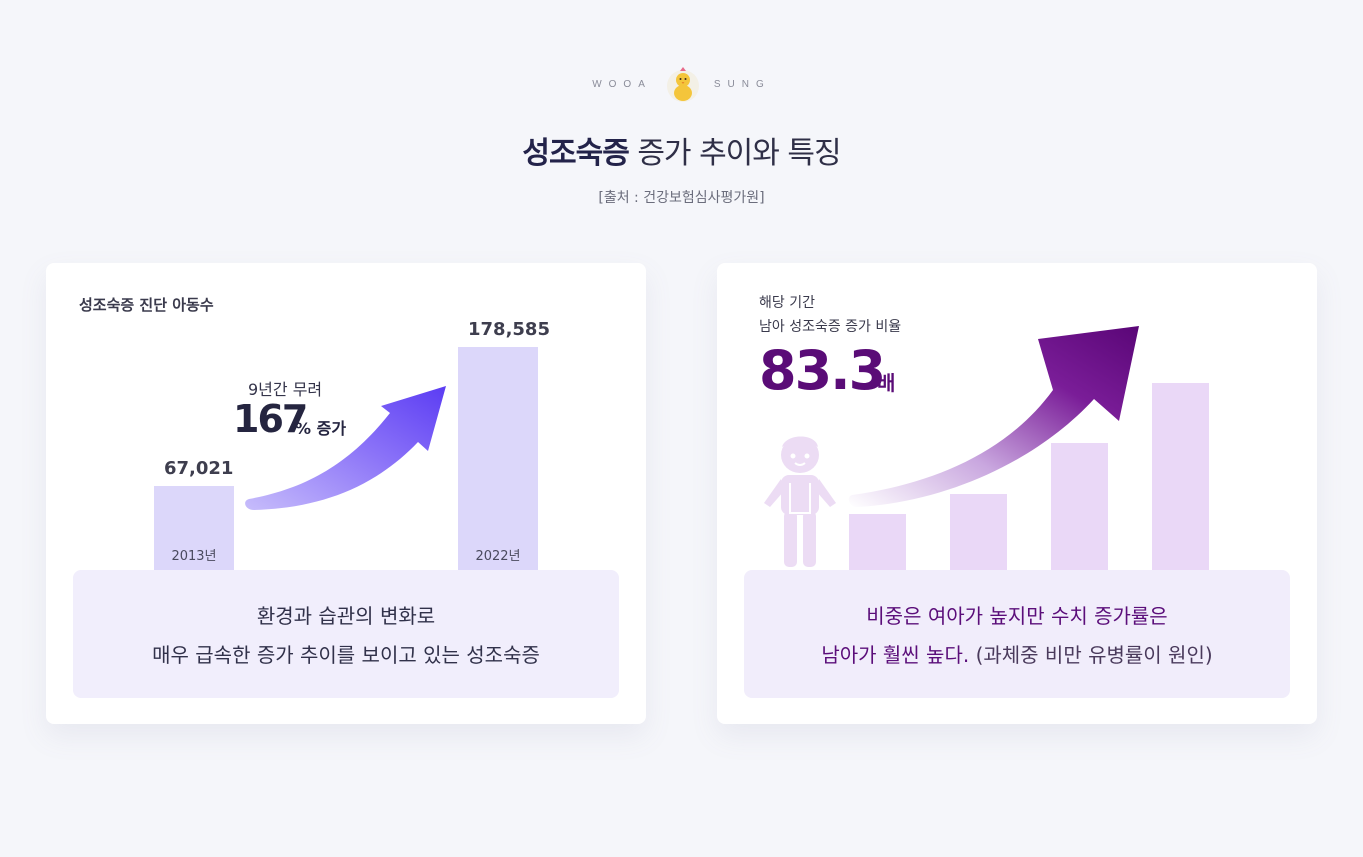  What do you see at coordinates (146, 305) in the screenshot?
I see `card-label: 성조숙증 진단 아동수` at bounding box center [146, 305].